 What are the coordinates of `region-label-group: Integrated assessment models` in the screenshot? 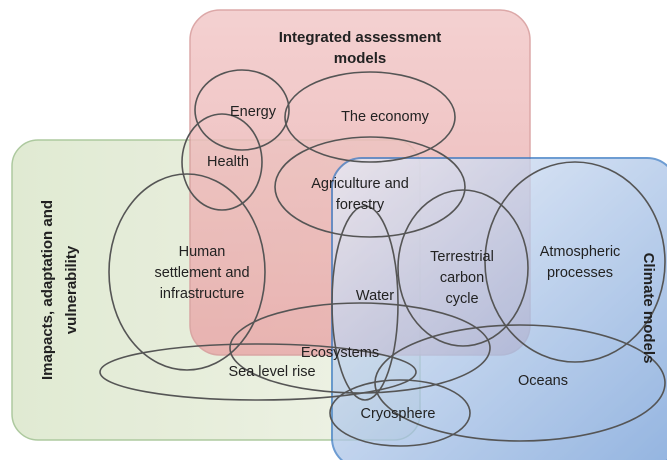 It's located at (360, 48).